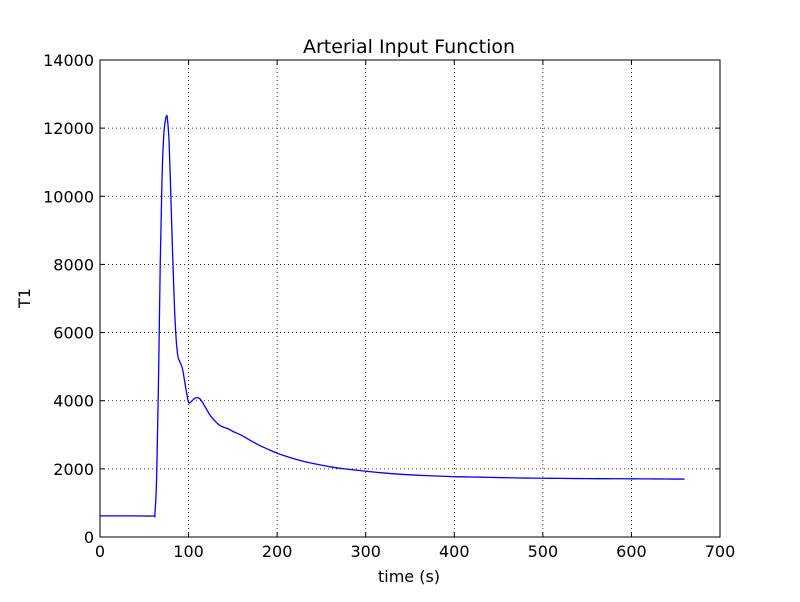  What do you see at coordinates (73, 333) in the screenshot?
I see `y-tick-label: 6000` at bounding box center [73, 333].